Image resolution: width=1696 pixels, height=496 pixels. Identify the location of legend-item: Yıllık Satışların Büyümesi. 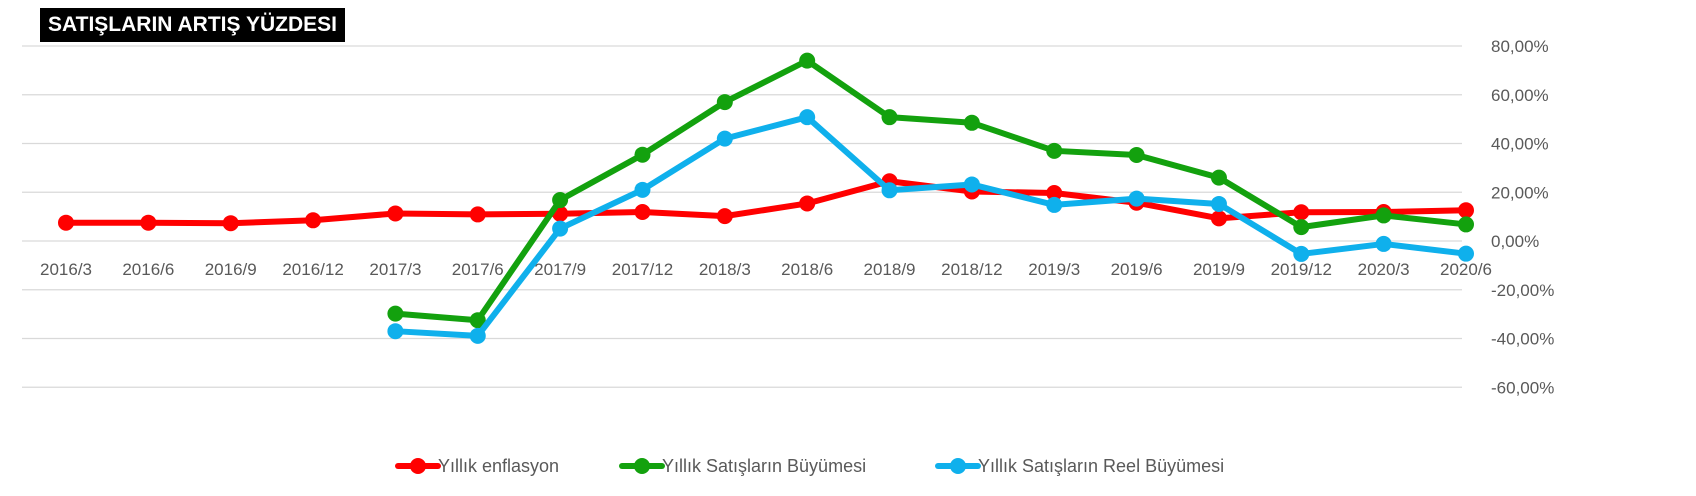
(742, 466).